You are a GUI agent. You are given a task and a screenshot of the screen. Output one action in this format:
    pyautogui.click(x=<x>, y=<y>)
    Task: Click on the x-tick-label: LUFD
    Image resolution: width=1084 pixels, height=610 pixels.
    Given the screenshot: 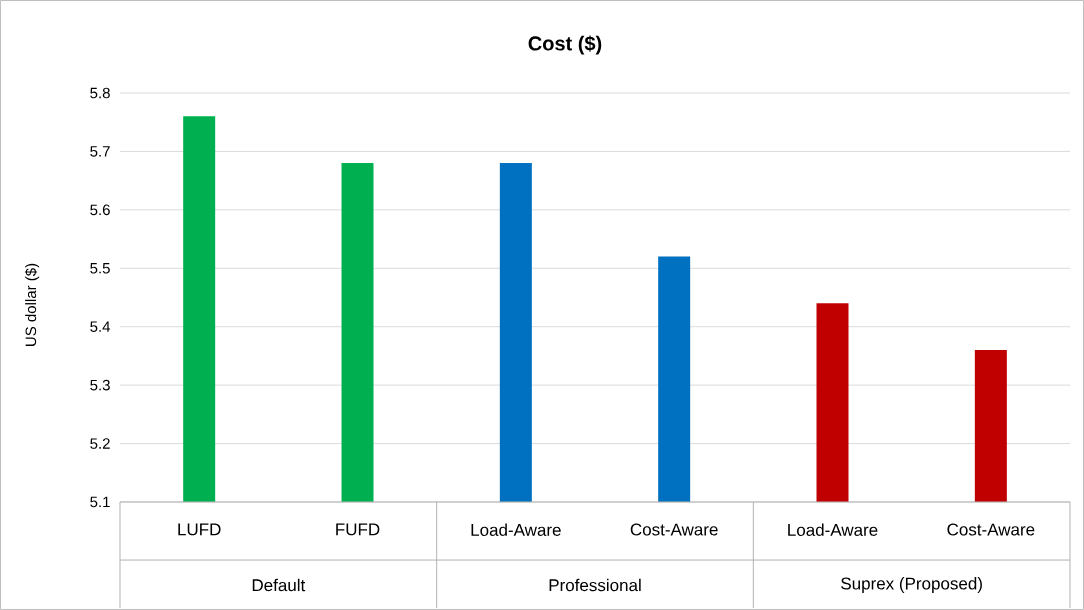 What is the action you would take?
    pyautogui.click(x=199, y=529)
    